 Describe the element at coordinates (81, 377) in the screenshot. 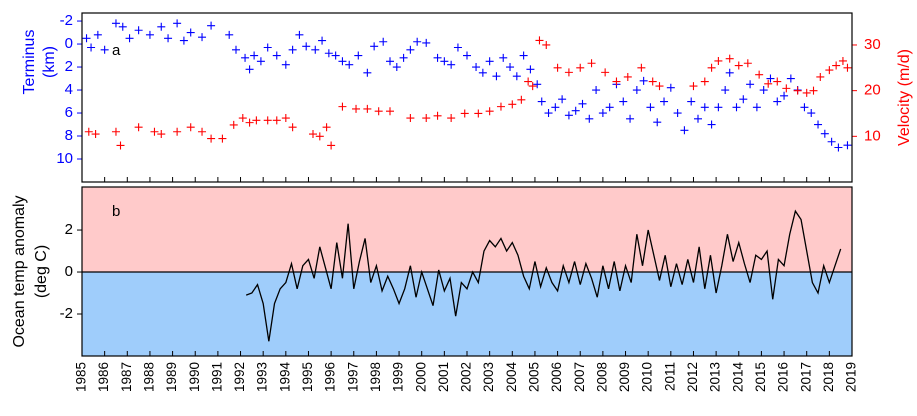

I see `x-tick-label: 1985` at that location.